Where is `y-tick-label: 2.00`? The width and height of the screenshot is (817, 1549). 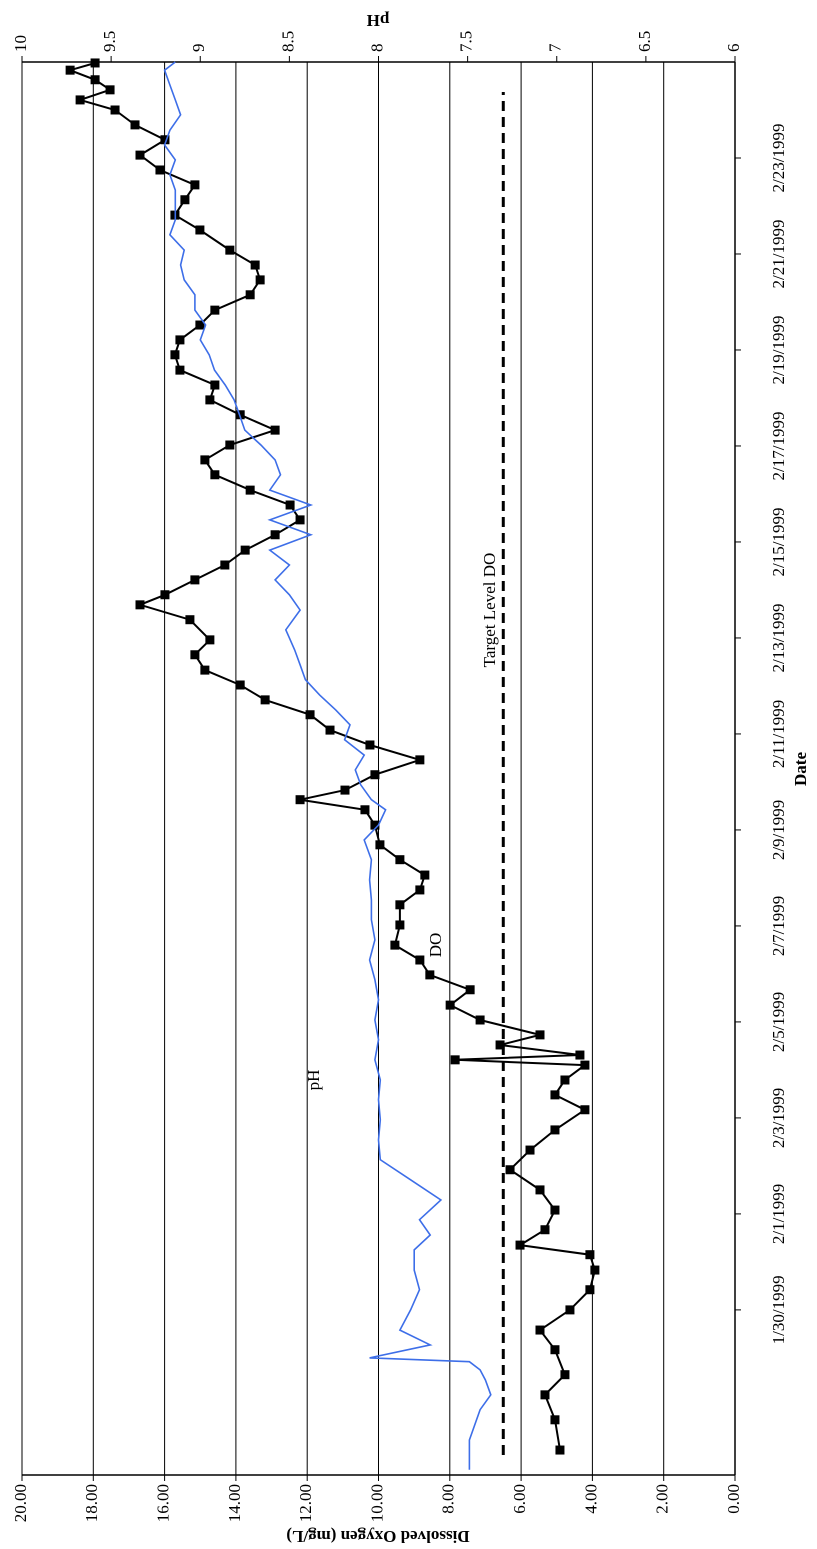 y-tick-label: 2.00 is located at coordinates (662, 1499).